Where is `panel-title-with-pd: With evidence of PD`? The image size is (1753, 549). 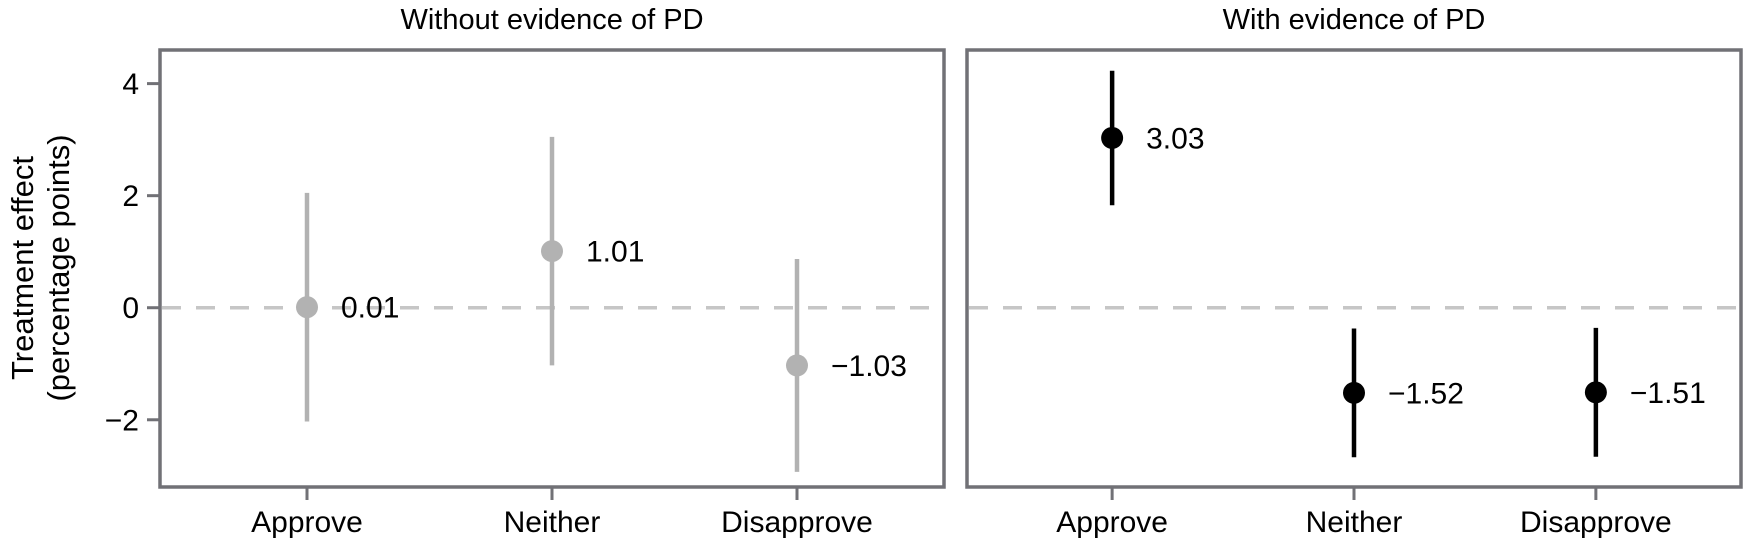 panel-title-with-pd: With evidence of PD is located at coordinates (1354, 20).